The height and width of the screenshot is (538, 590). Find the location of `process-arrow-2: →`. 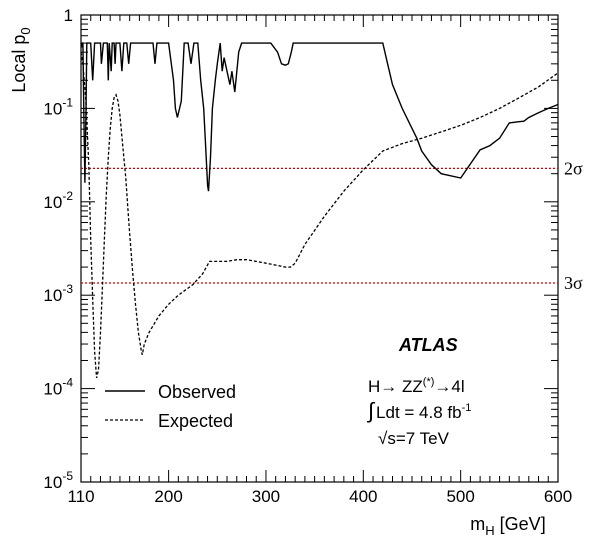

process-arrow-2: → is located at coordinates (442, 386).